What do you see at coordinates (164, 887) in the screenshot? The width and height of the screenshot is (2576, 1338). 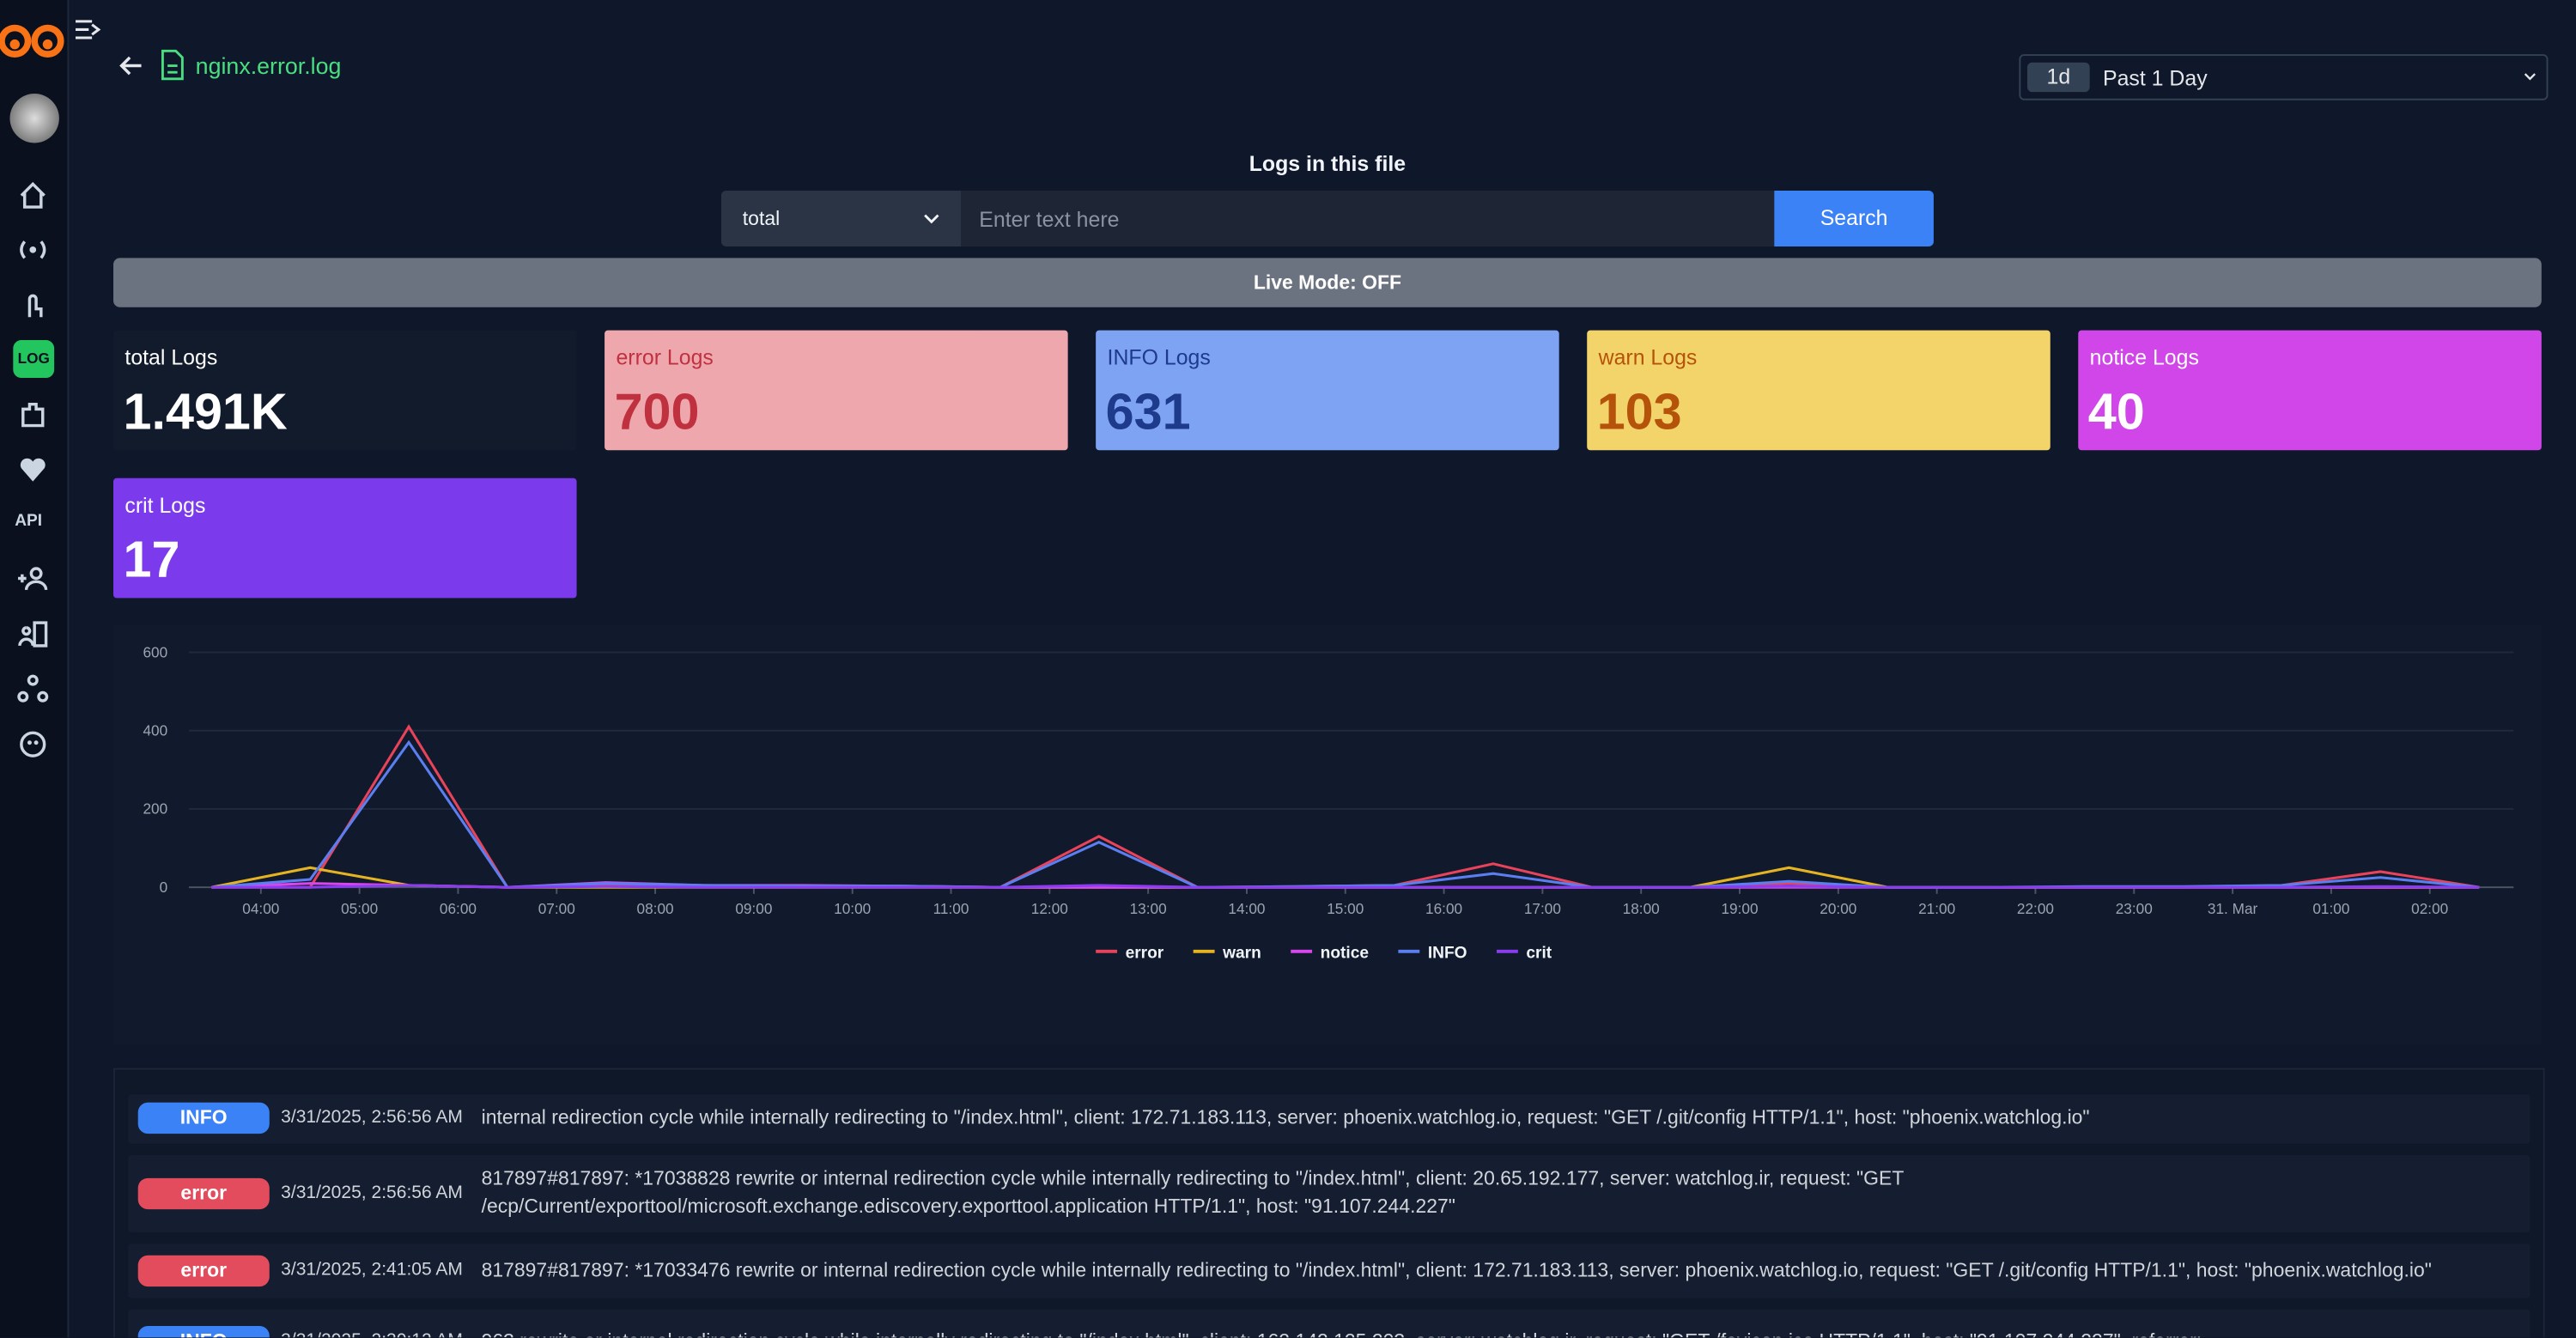 I see `y-tick-label: 0` at bounding box center [164, 887].